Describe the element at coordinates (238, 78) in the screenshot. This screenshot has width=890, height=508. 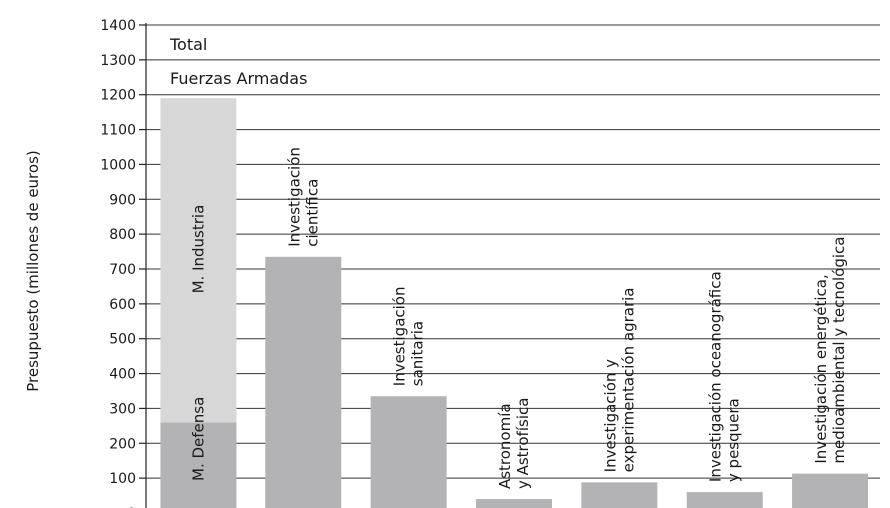
I see `legend-fuerzas-armadas: Fuerzas Armadas` at that location.